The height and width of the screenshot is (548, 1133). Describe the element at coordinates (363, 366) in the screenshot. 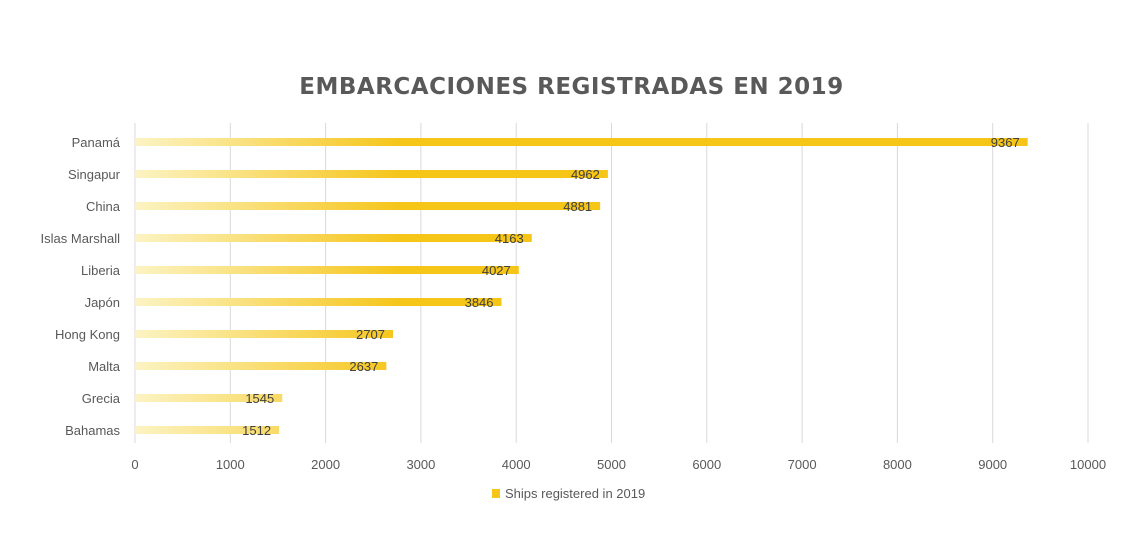

I see `data-label: 2637` at that location.